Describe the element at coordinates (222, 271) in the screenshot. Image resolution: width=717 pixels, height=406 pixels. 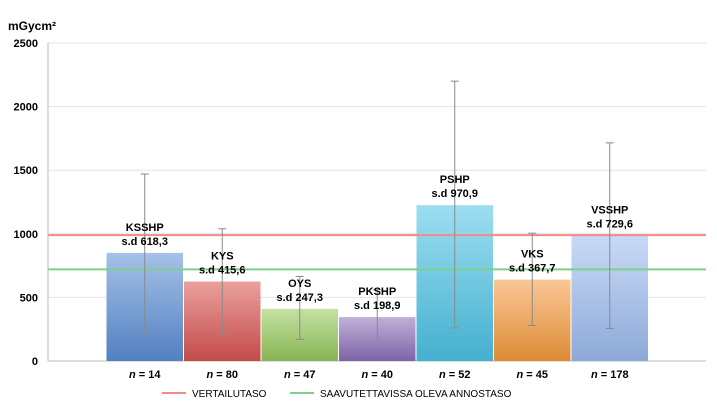
I see `sd-label: s.d 415,6` at that location.